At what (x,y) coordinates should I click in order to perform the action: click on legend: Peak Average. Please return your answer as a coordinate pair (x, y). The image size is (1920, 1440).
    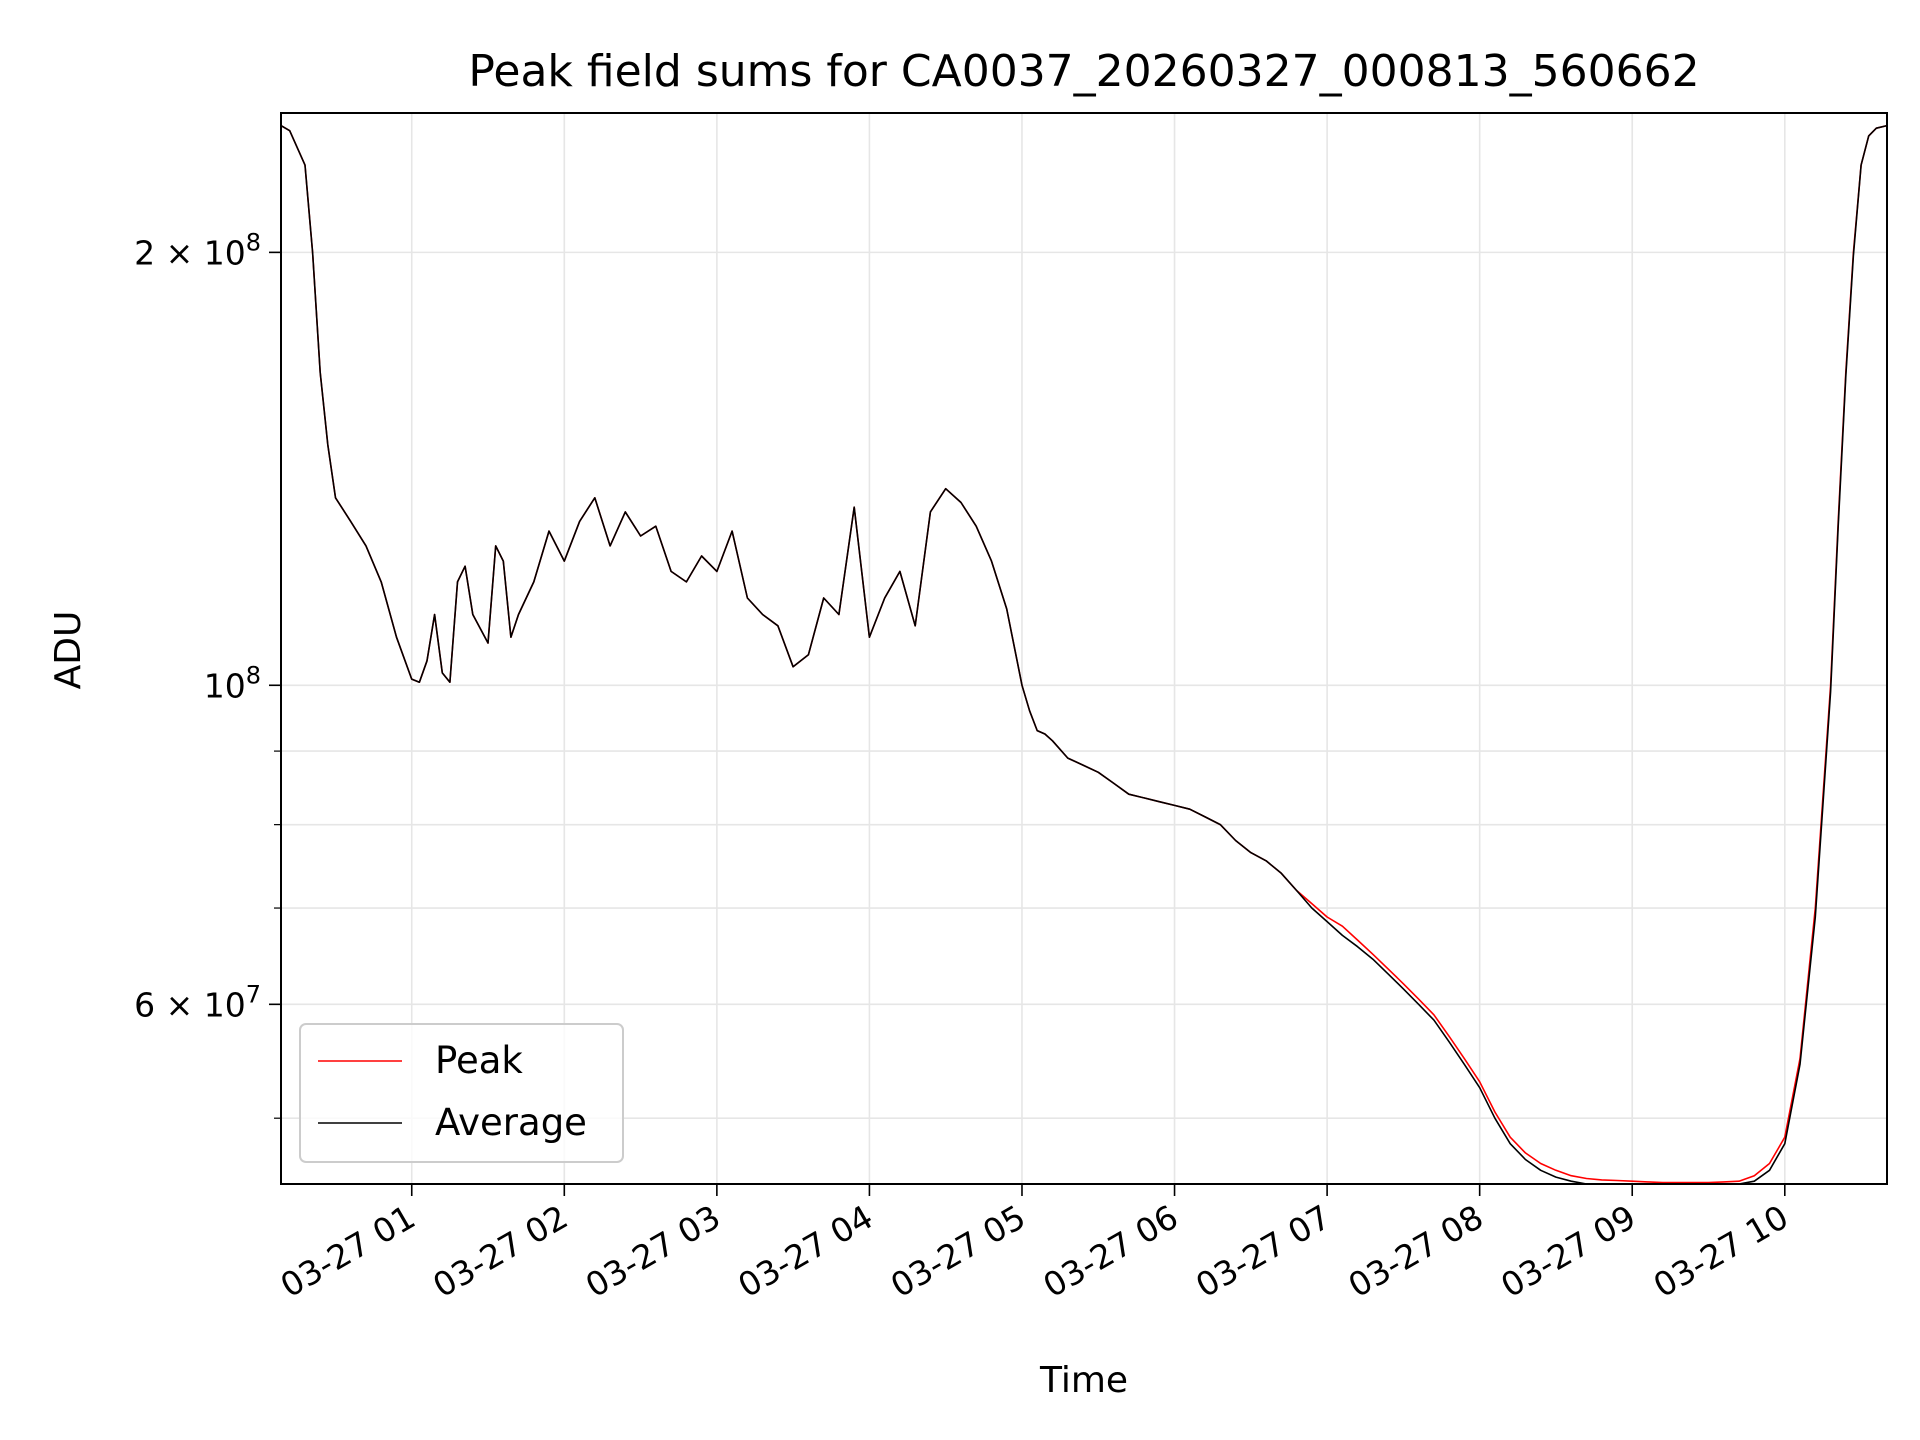
    Looking at the image, I should click on (461, 1093).